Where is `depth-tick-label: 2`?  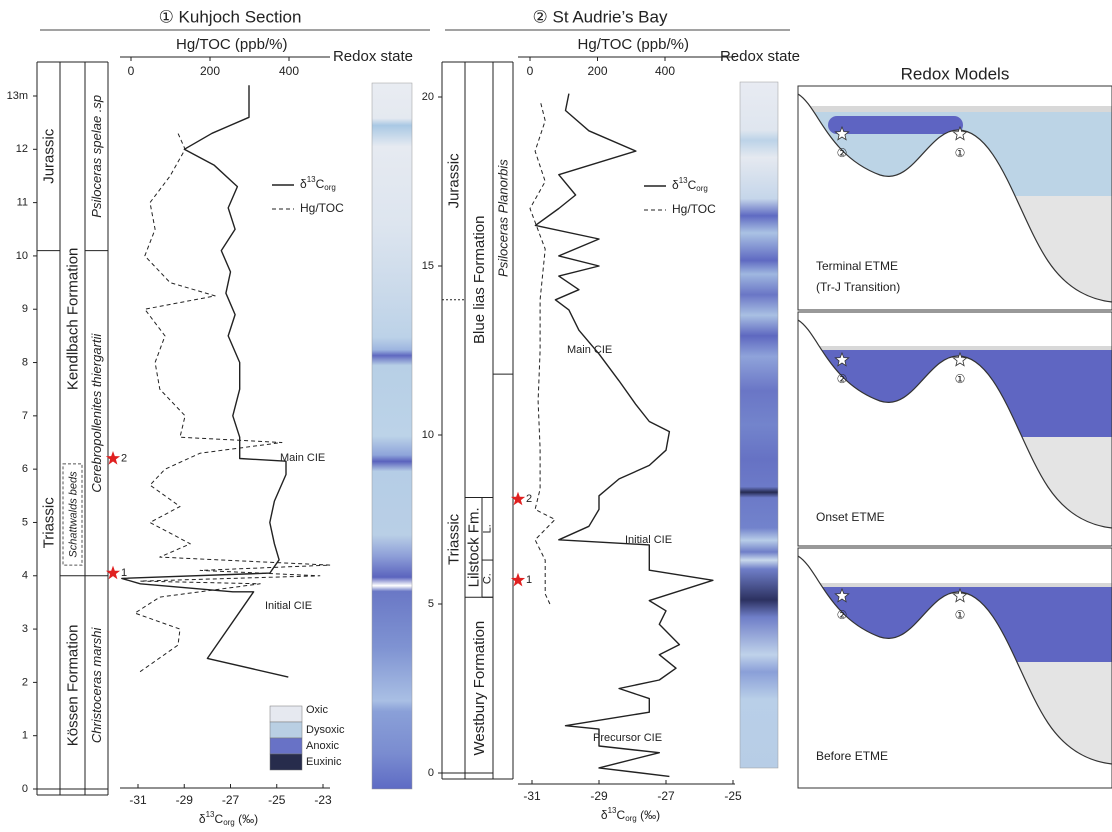 depth-tick-label: 2 is located at coordinates (25, 682).